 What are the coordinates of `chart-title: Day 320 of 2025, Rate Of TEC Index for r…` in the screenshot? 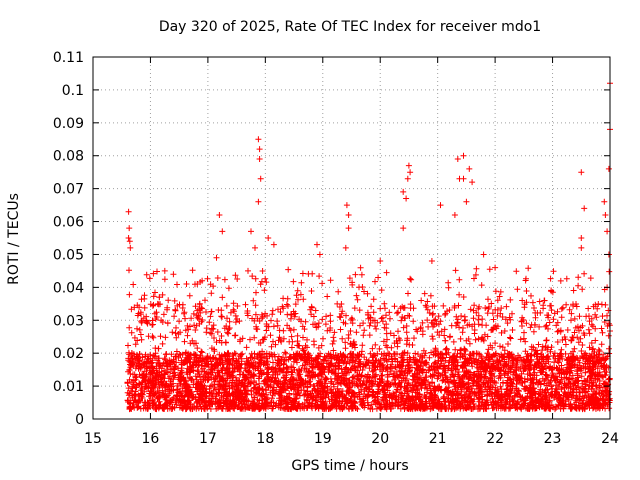 It's located at (350, 27).